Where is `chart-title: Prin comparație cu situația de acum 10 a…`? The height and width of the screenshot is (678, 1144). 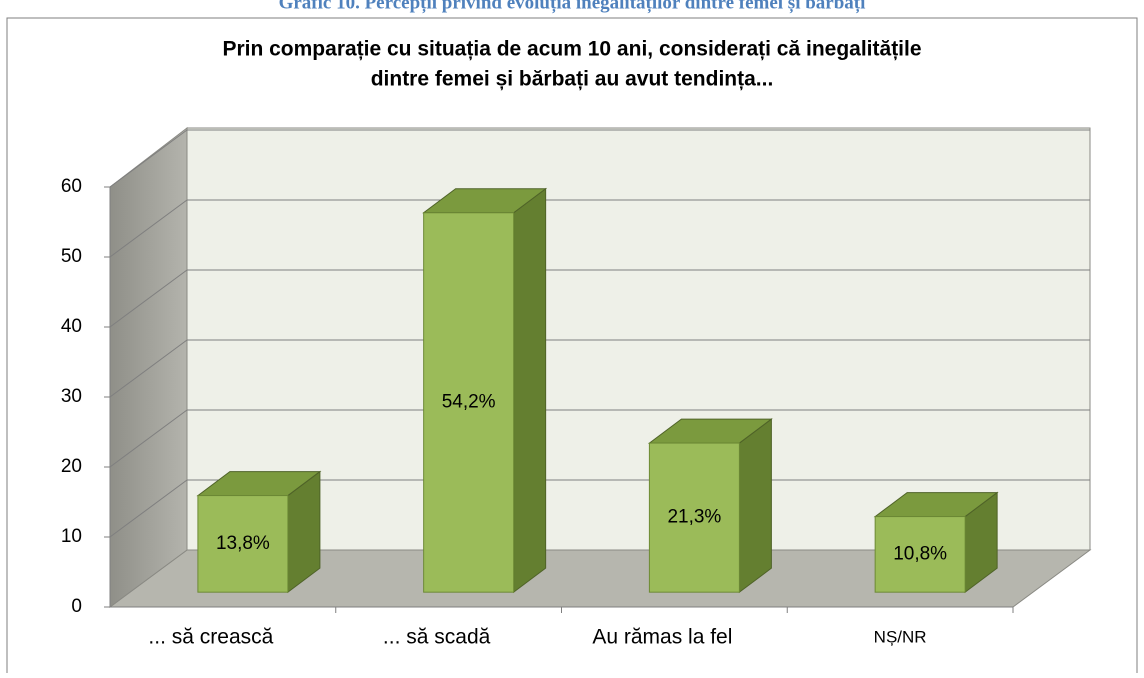 chart-title: Prin comparație cu situația de acum 10 a… is located at coordinates (571, 49).